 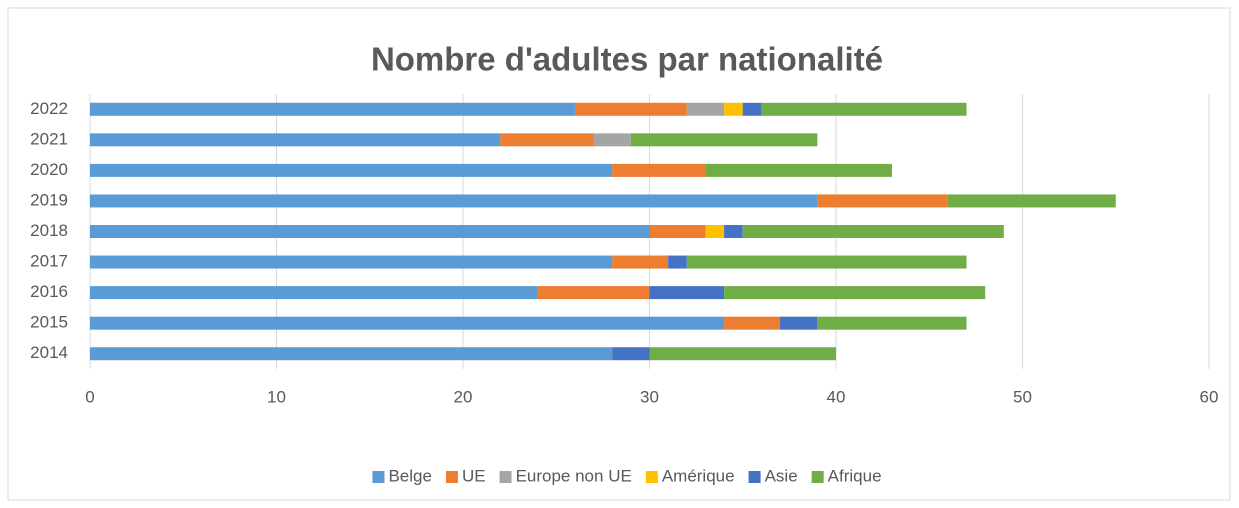 I want to click on y-tick-label: 2014, so click(x=49, y=352).